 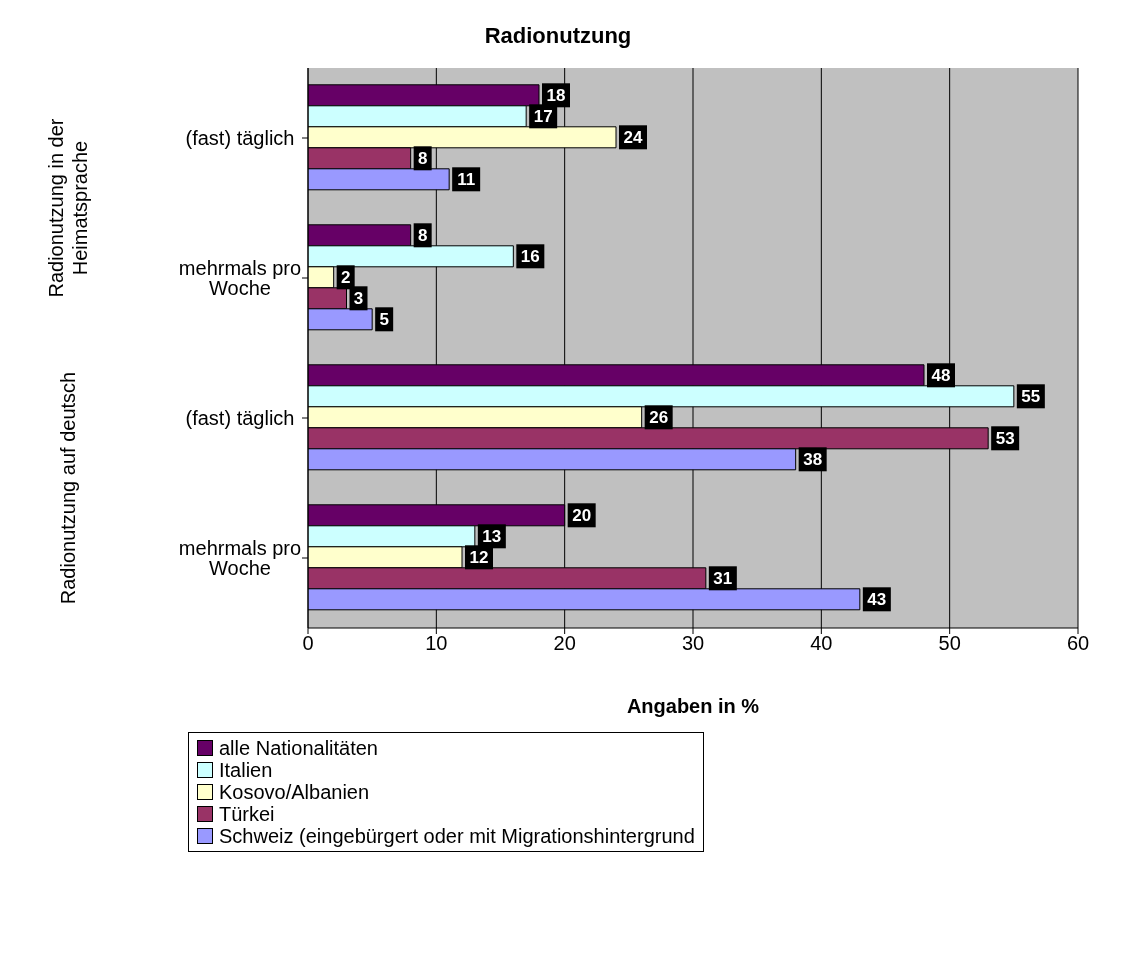 I want to click on data-label: 55, so click(x=1031, y=397).